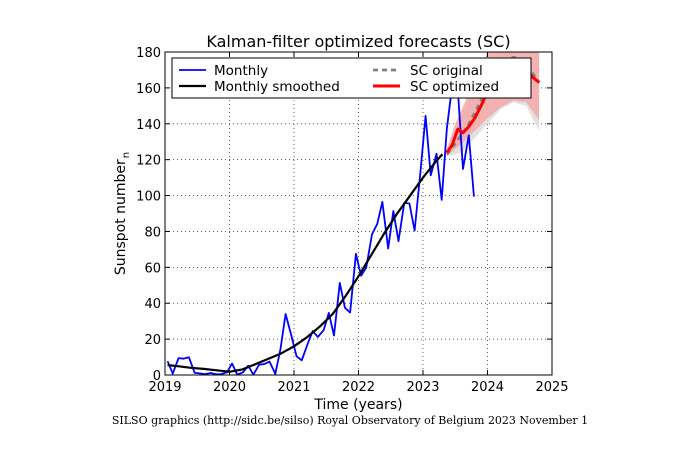 The height and width of the screenshot is (462, 685). I want to click on x-tick-label: 2021, so click(293, 387).